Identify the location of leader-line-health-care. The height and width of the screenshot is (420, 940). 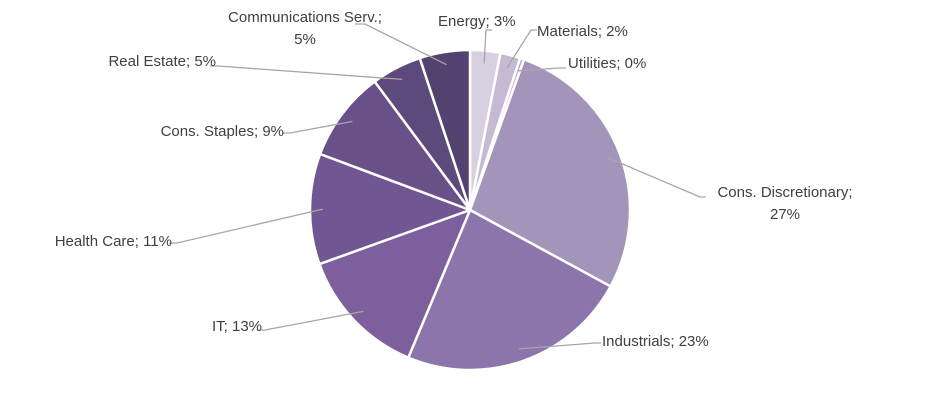
(246, 226).